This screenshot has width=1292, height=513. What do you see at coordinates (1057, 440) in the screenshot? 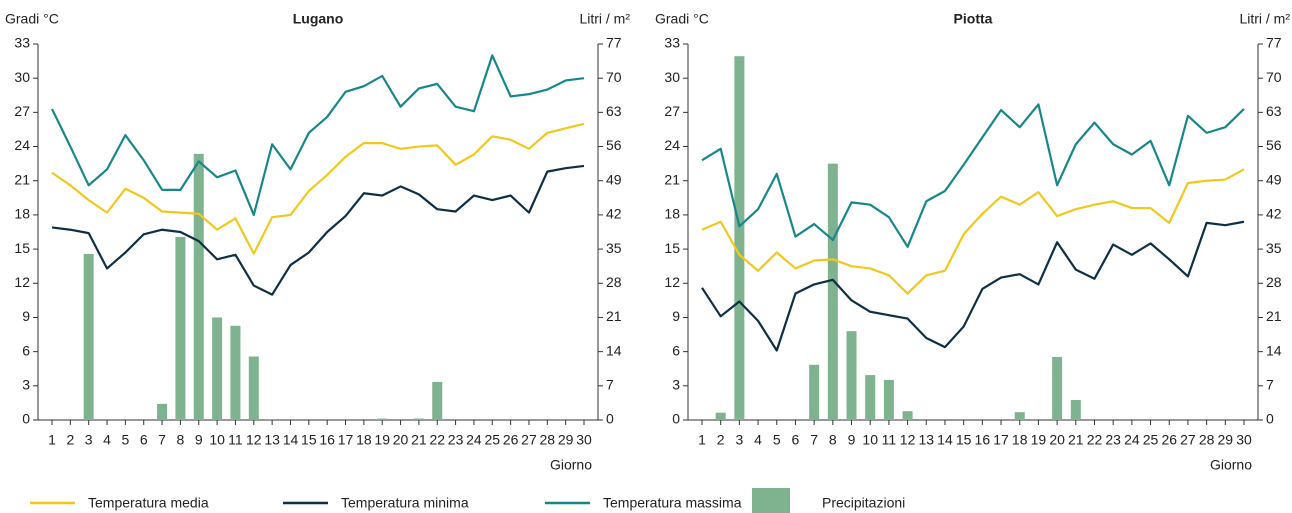
I see `x-tick-label: 20` at bounding box center [1057, 440].